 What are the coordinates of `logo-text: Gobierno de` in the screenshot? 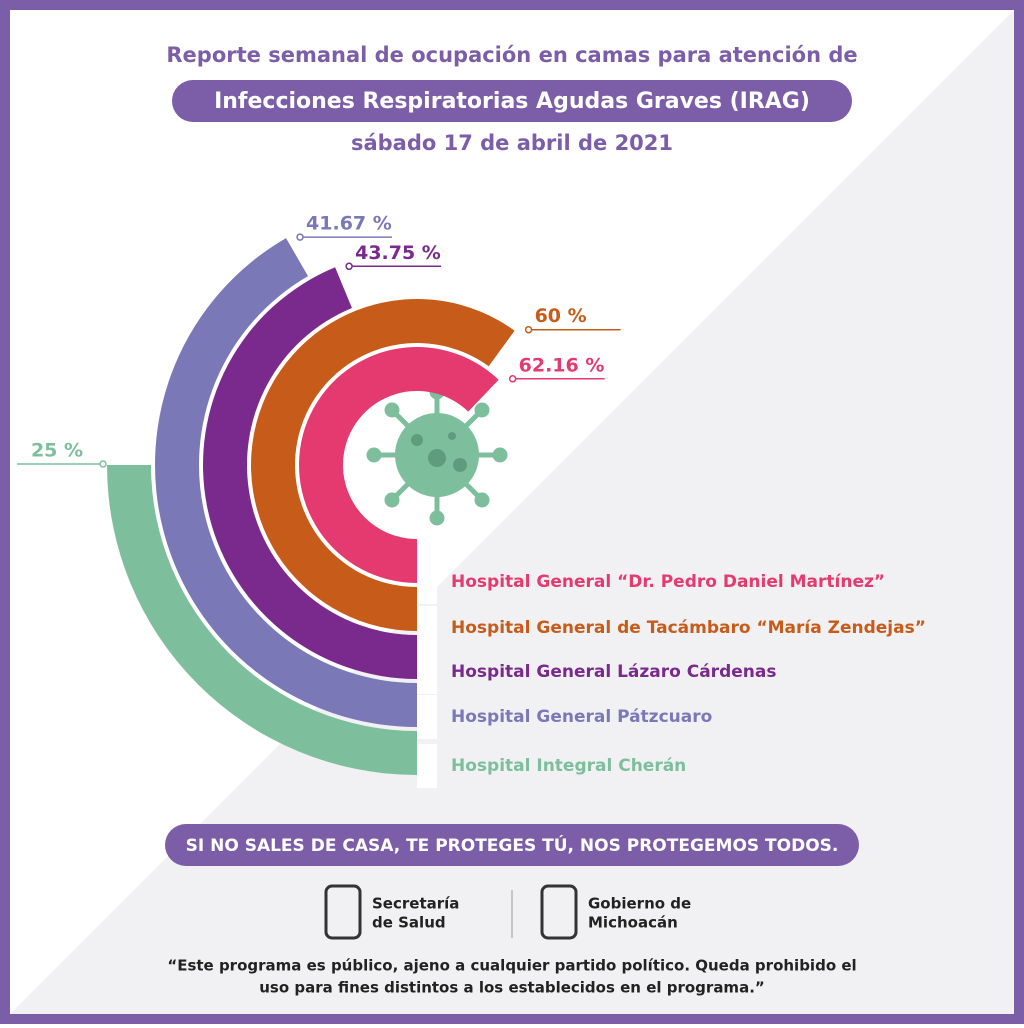 It's located at (639, 904).